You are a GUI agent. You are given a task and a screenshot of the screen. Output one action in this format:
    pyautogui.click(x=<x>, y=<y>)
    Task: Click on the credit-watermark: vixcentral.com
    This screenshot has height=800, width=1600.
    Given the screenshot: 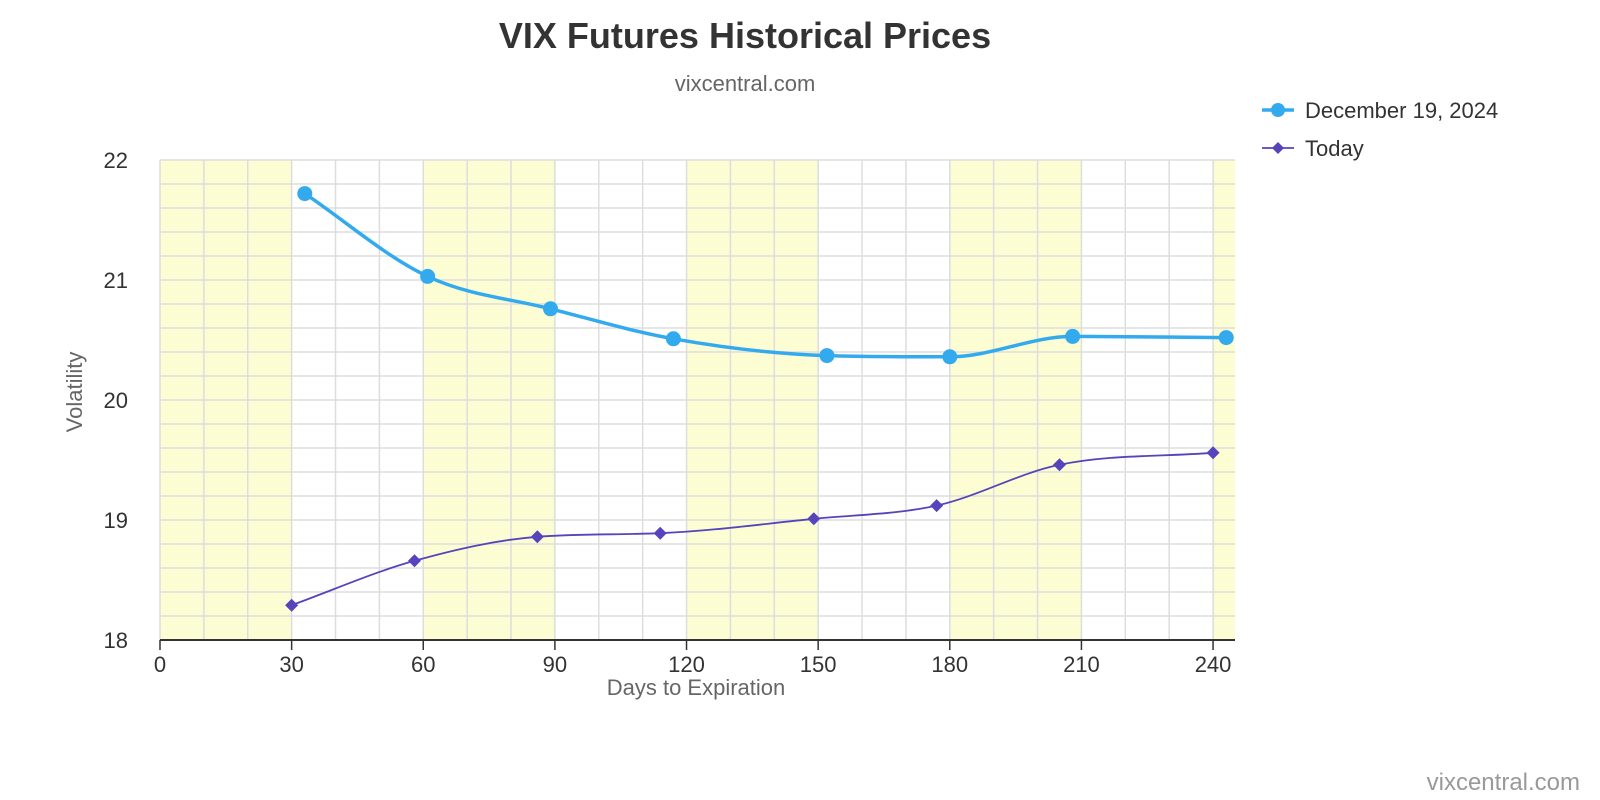 What is the action you would take?
    pyautogui.click(x=1503, y=782)
    